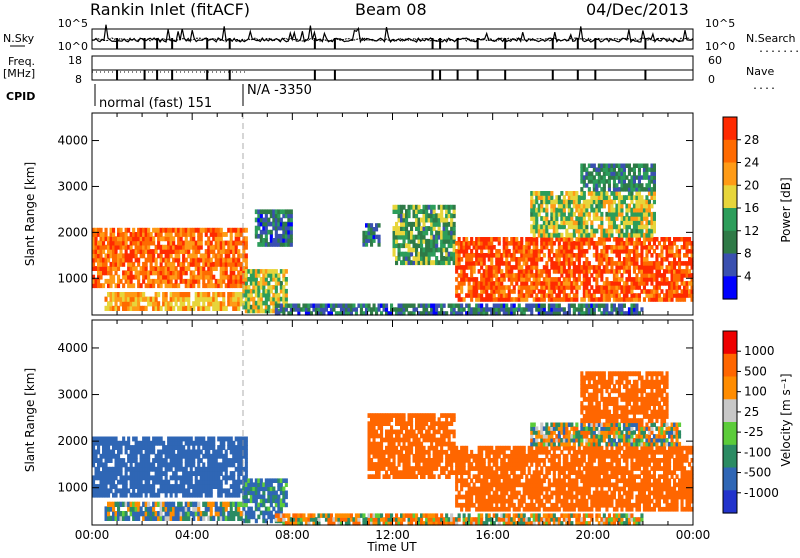  Describe the element at coordinates (20, 96) in the screenshot. I see `cpid-label: CPID` at that location.